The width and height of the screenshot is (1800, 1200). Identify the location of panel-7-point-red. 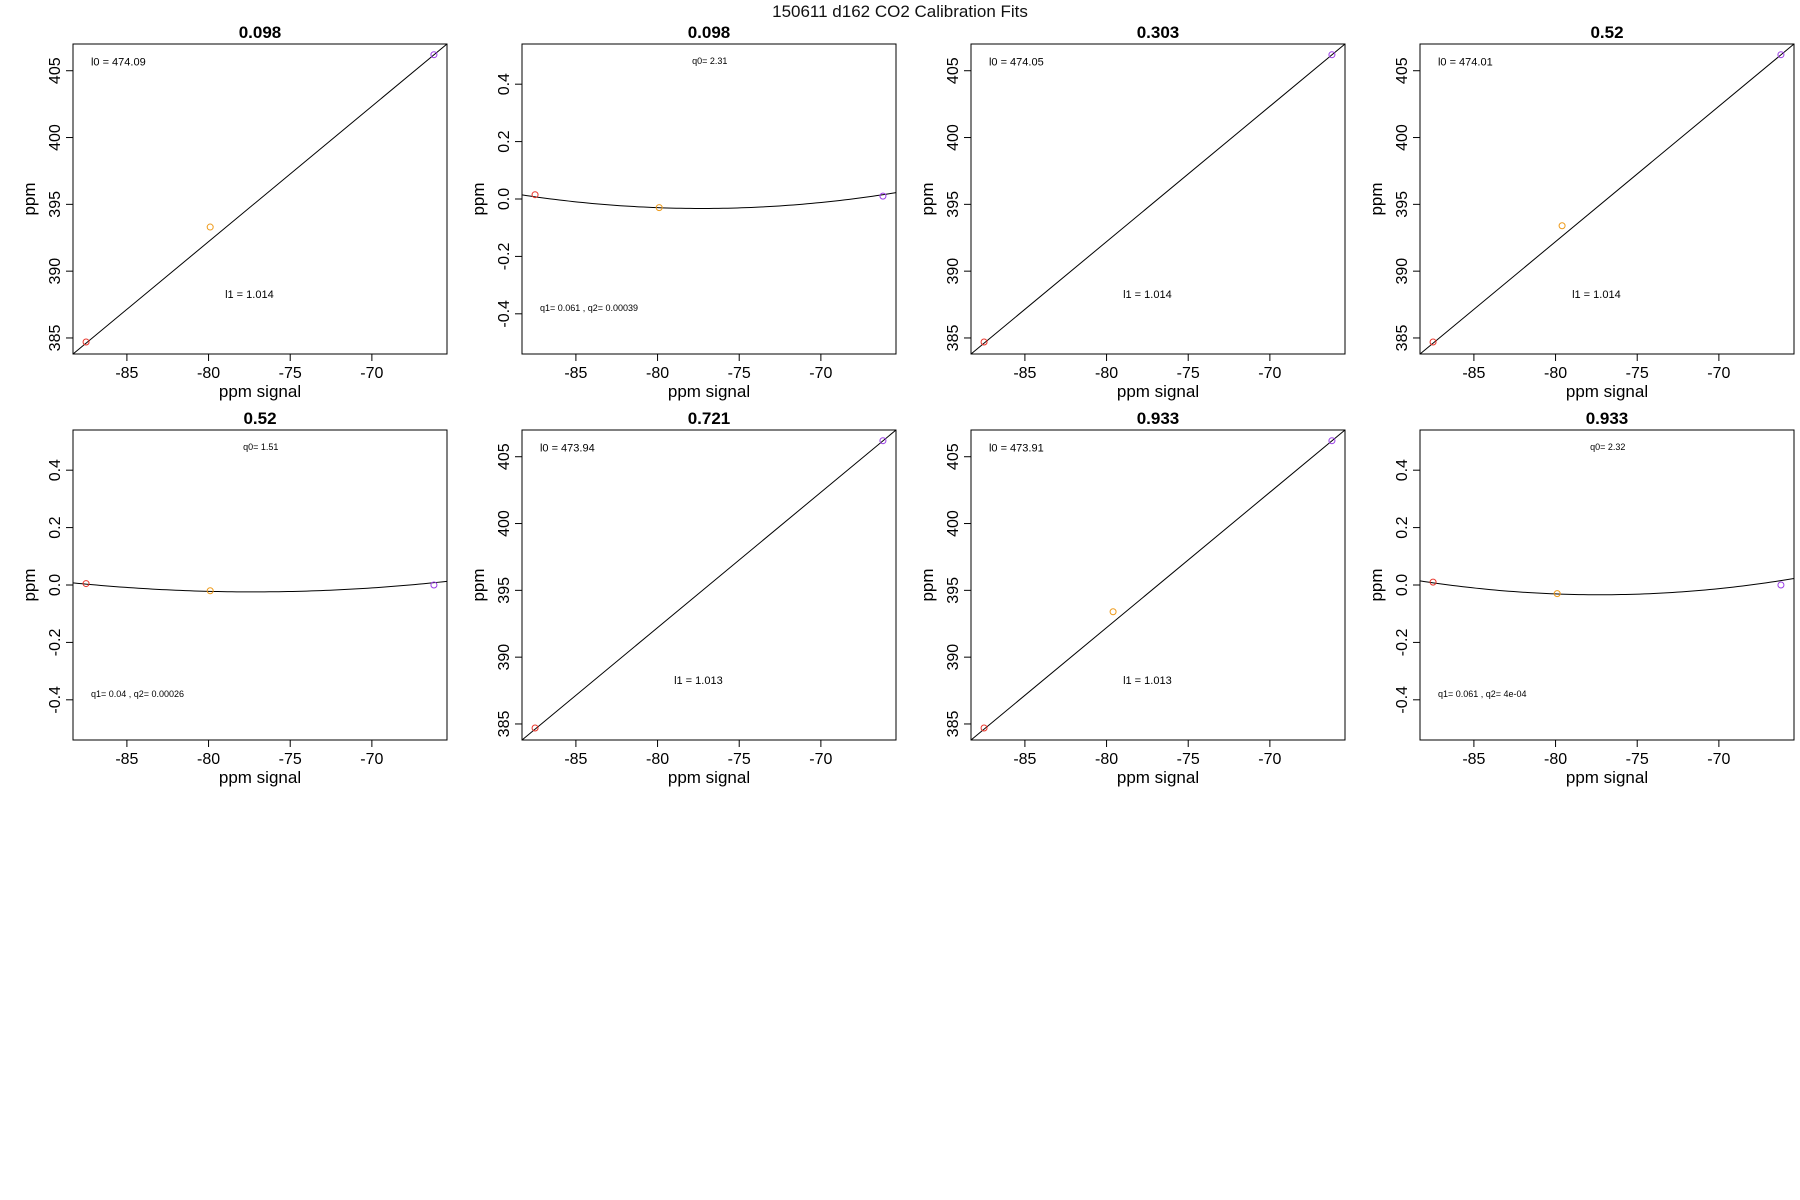
(984, 728).